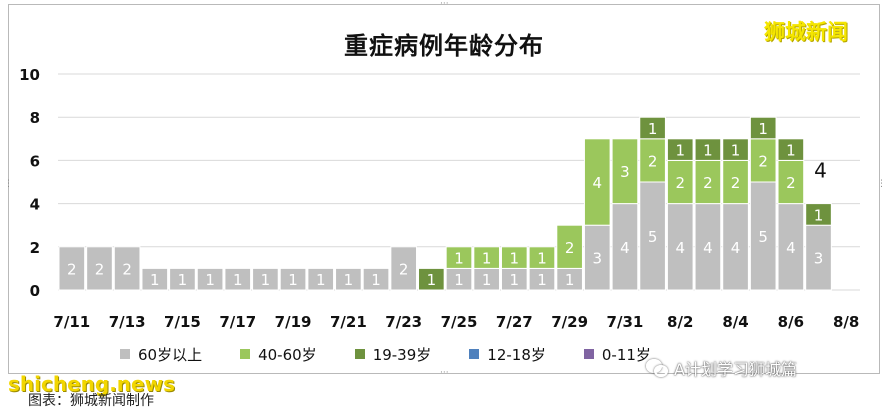 The width and height of the screenshot is (888, 410). Describe the element at coordinates (806, 32) in the screenshot. I see `brand-logo-text: 狮城新闻` at that location.